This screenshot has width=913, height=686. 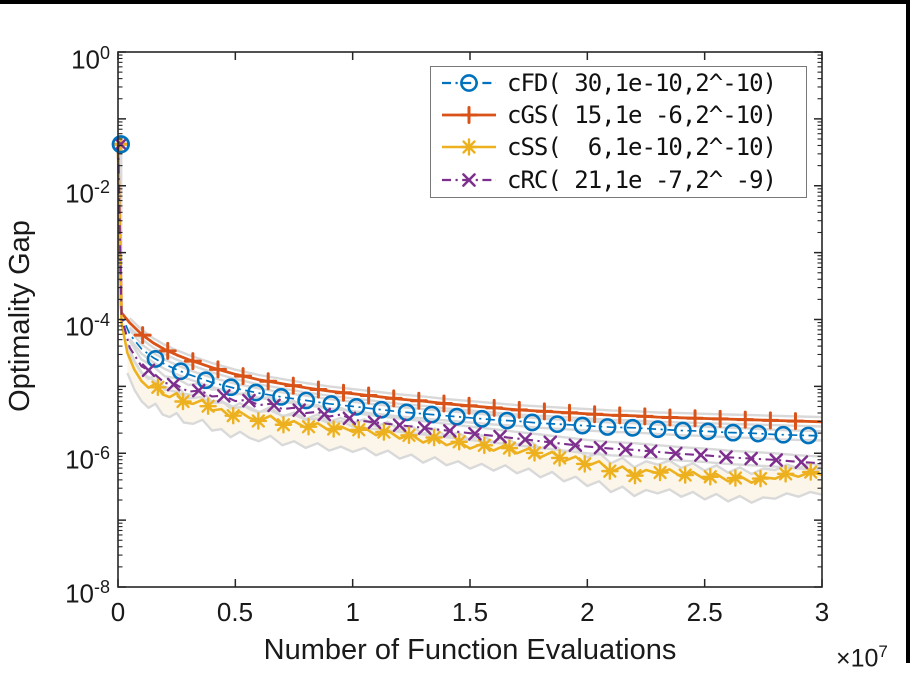 I want to click on cFD-band-lower, so click(x=475, y=390).